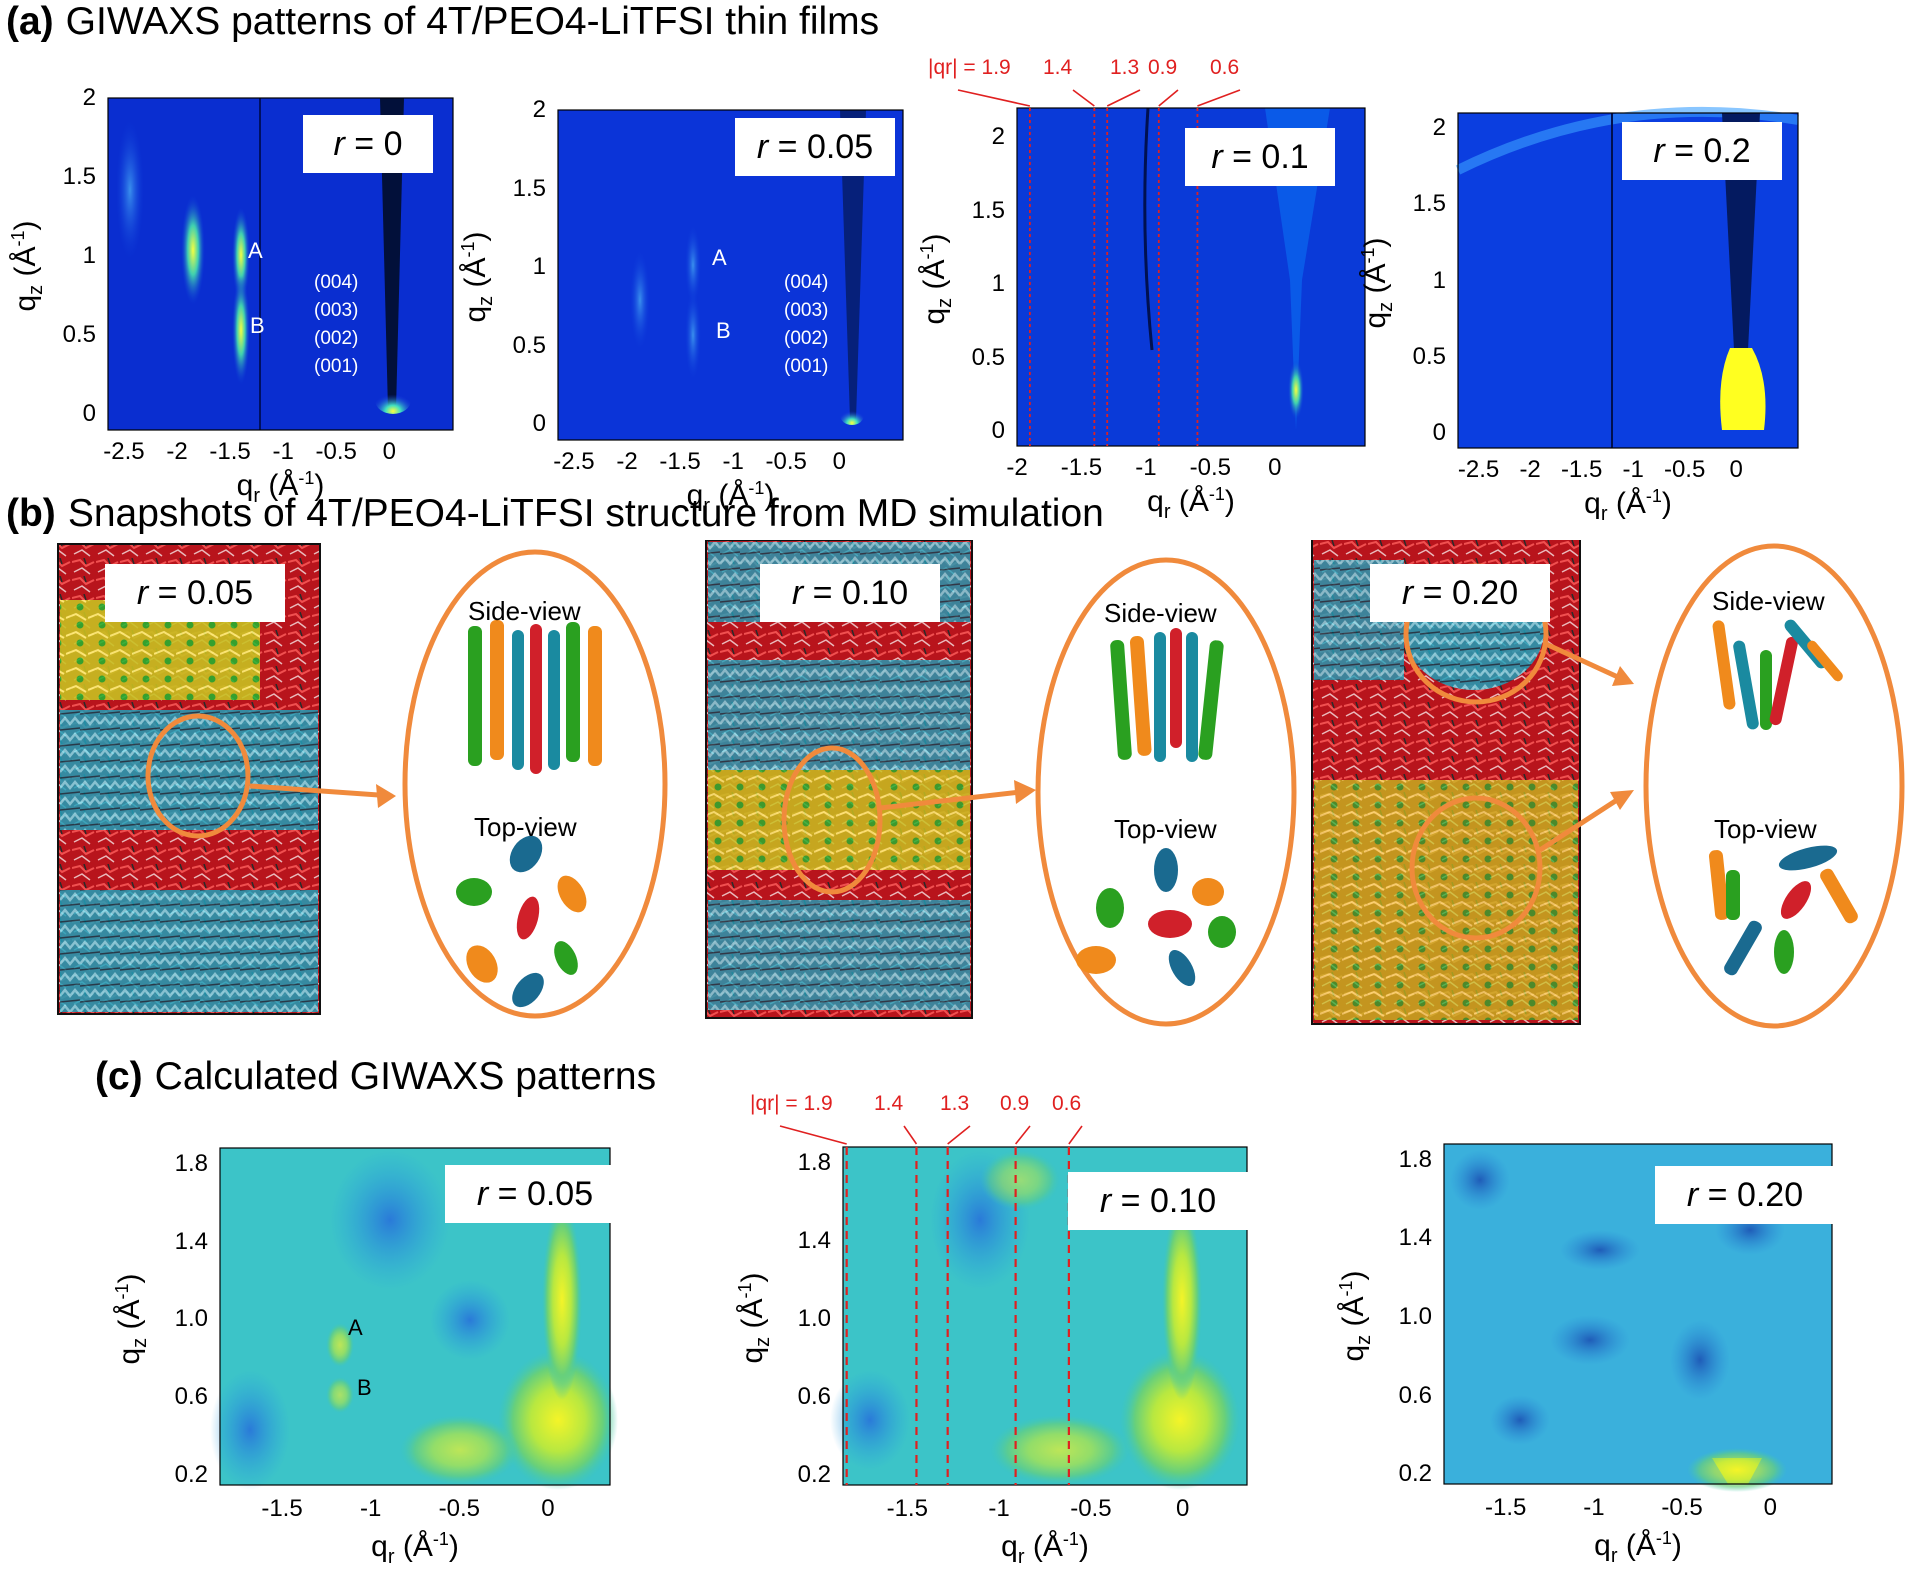 Image resolution: width=1920 pixels, height=1569 pixels. Describe the element at coordinates (1638, 1547) in the screenshot. I see `panel-c3-x-axis-label: qr (Å-1)` at that location.